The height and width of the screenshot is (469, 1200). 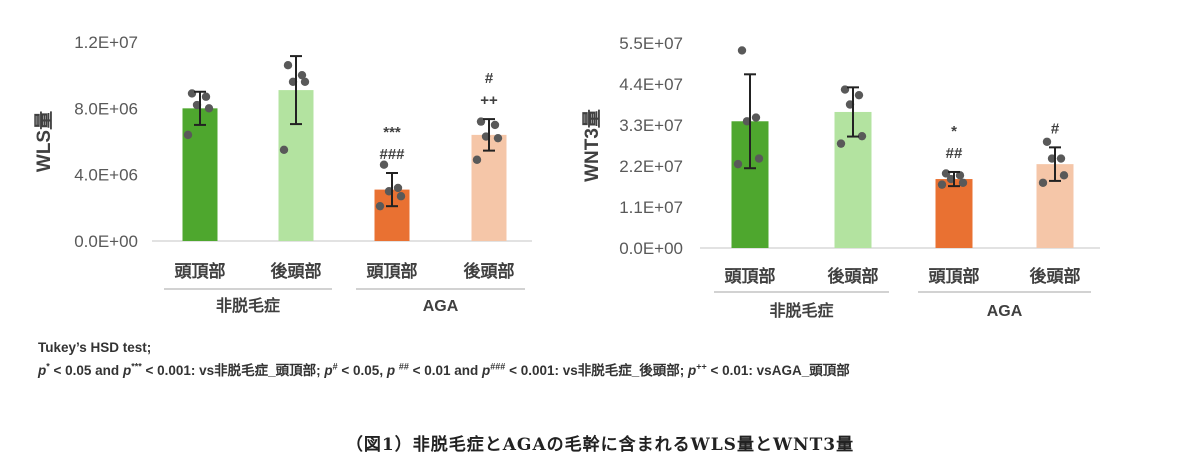 I want to click on y-tick-label: 2.2E+07, so click(x=651, y=166).